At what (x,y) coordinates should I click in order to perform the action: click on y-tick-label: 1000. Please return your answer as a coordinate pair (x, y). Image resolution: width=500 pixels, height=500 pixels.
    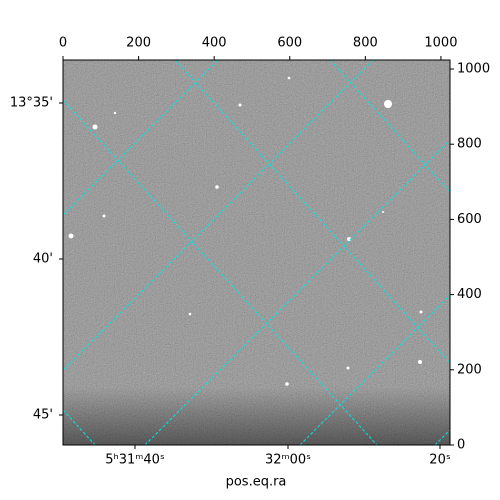
    Looking at the image, I should click on (473, 69).